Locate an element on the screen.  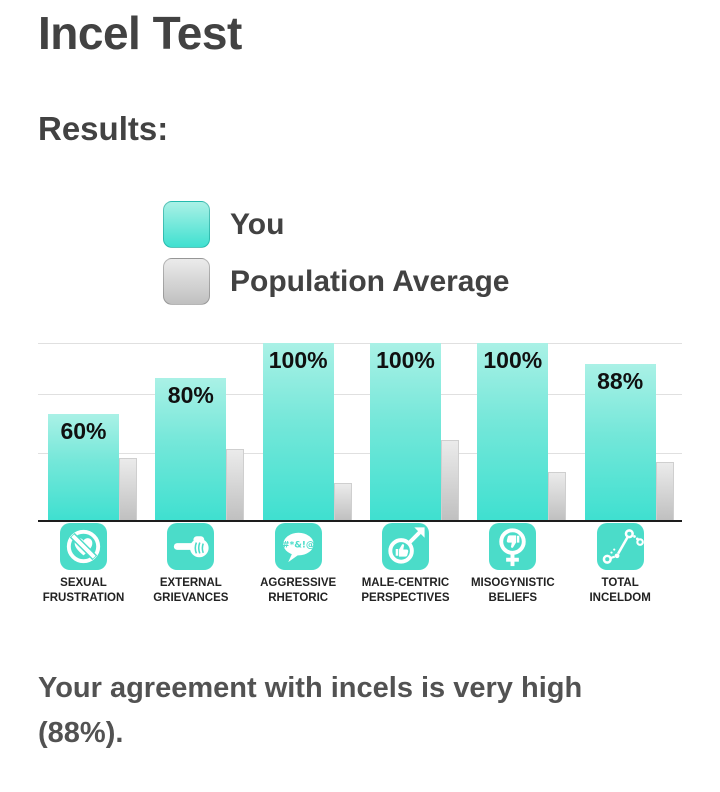
bar-group: 100% MALE-CENTRIC PERSPECTIVES is located at coordinates (413, 473).